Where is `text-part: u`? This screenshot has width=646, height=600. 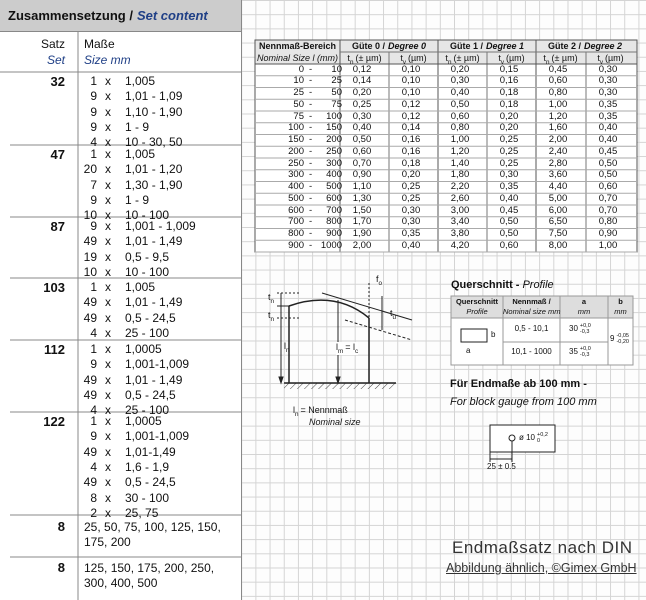
text-part: u is located at coordinates (394, 317).